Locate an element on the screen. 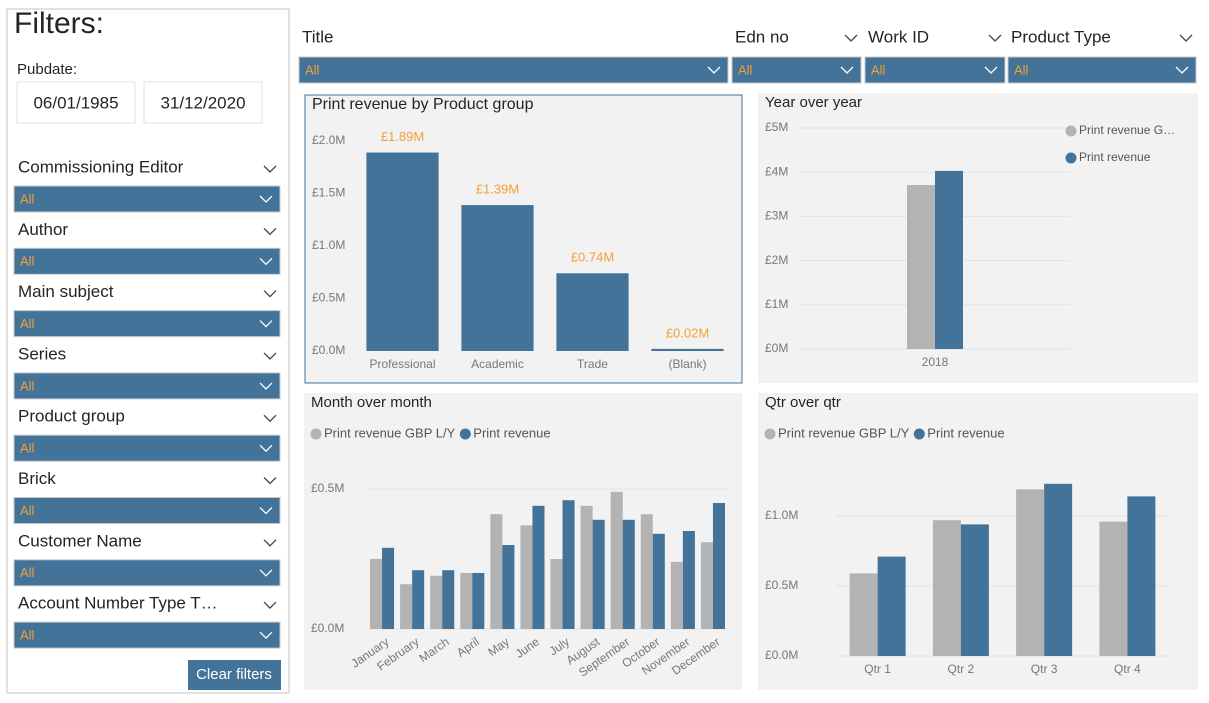 Image resolution: width=1209 pixels, height=703 pixels. clear-button is located at coordinates (234, 675).